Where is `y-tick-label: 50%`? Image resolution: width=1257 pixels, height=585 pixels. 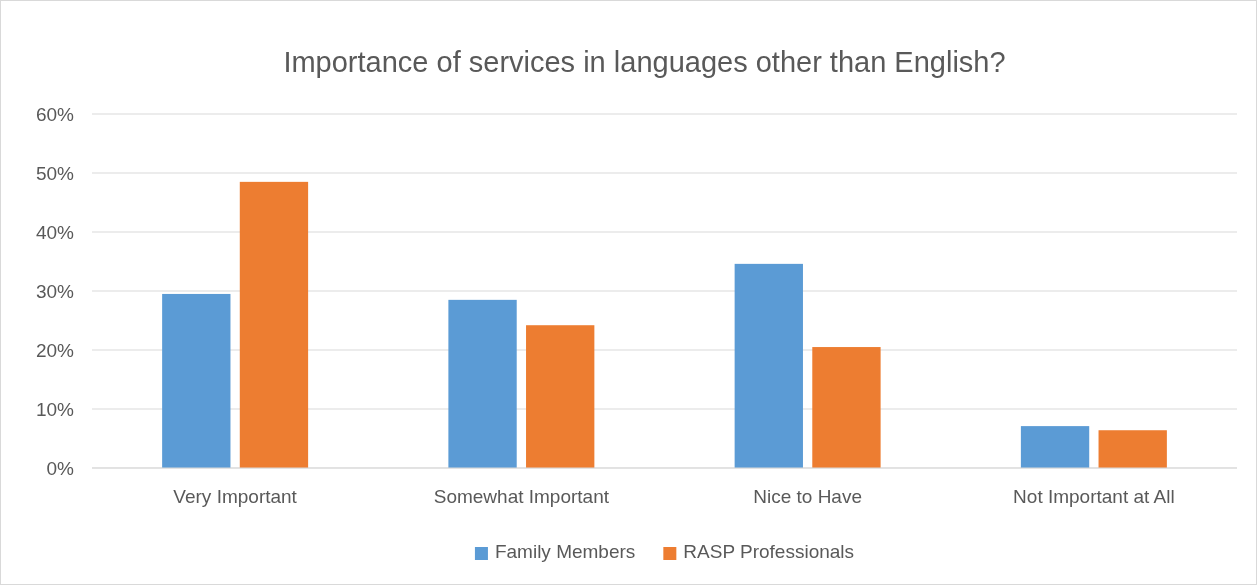
y-tick-label: 50% is located at coordinates (55, 173).